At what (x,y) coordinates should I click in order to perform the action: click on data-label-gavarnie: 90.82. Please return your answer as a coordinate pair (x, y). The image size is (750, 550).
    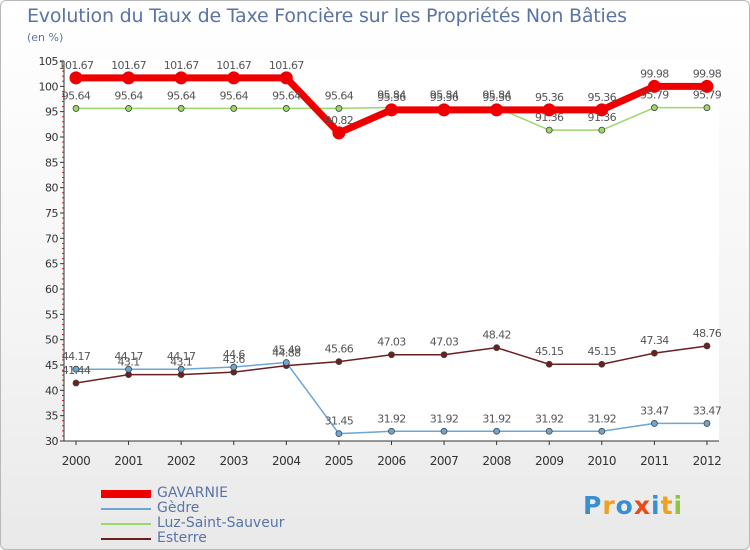
    Looking at the image, I should click on (339, 120).